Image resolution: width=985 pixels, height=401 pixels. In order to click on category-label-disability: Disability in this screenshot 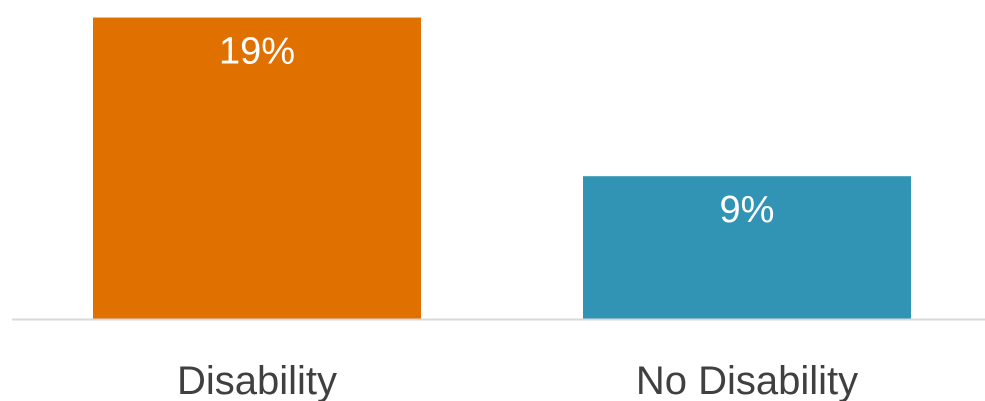, I will do `click(257, 380)`.